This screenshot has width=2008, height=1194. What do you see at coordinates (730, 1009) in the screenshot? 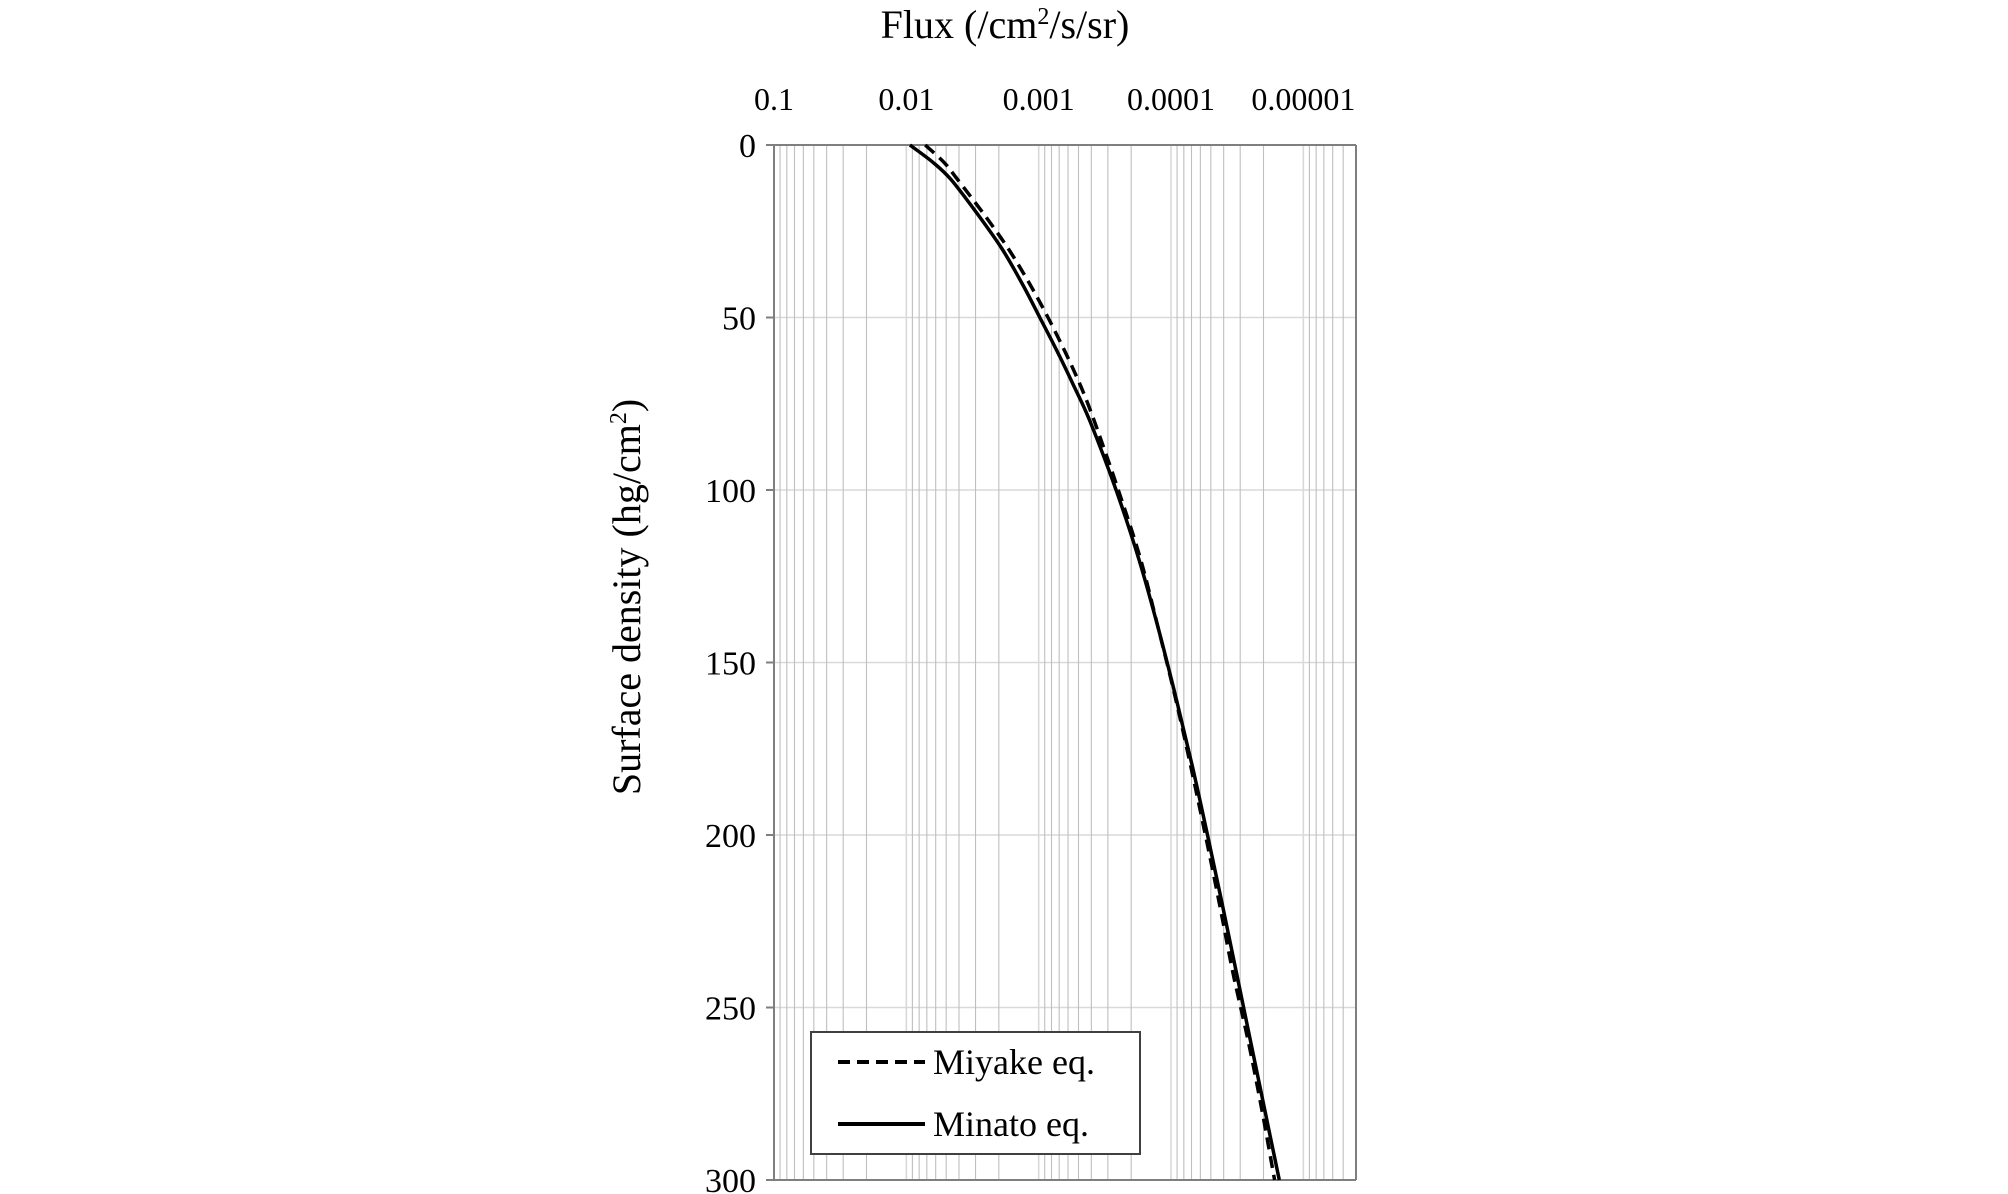
I see `y-tick-label: 250` at bounding box center [730, 1009].